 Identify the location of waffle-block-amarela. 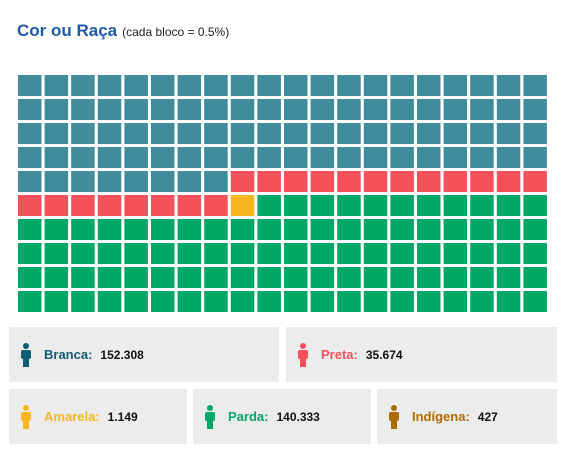
(242, 205).